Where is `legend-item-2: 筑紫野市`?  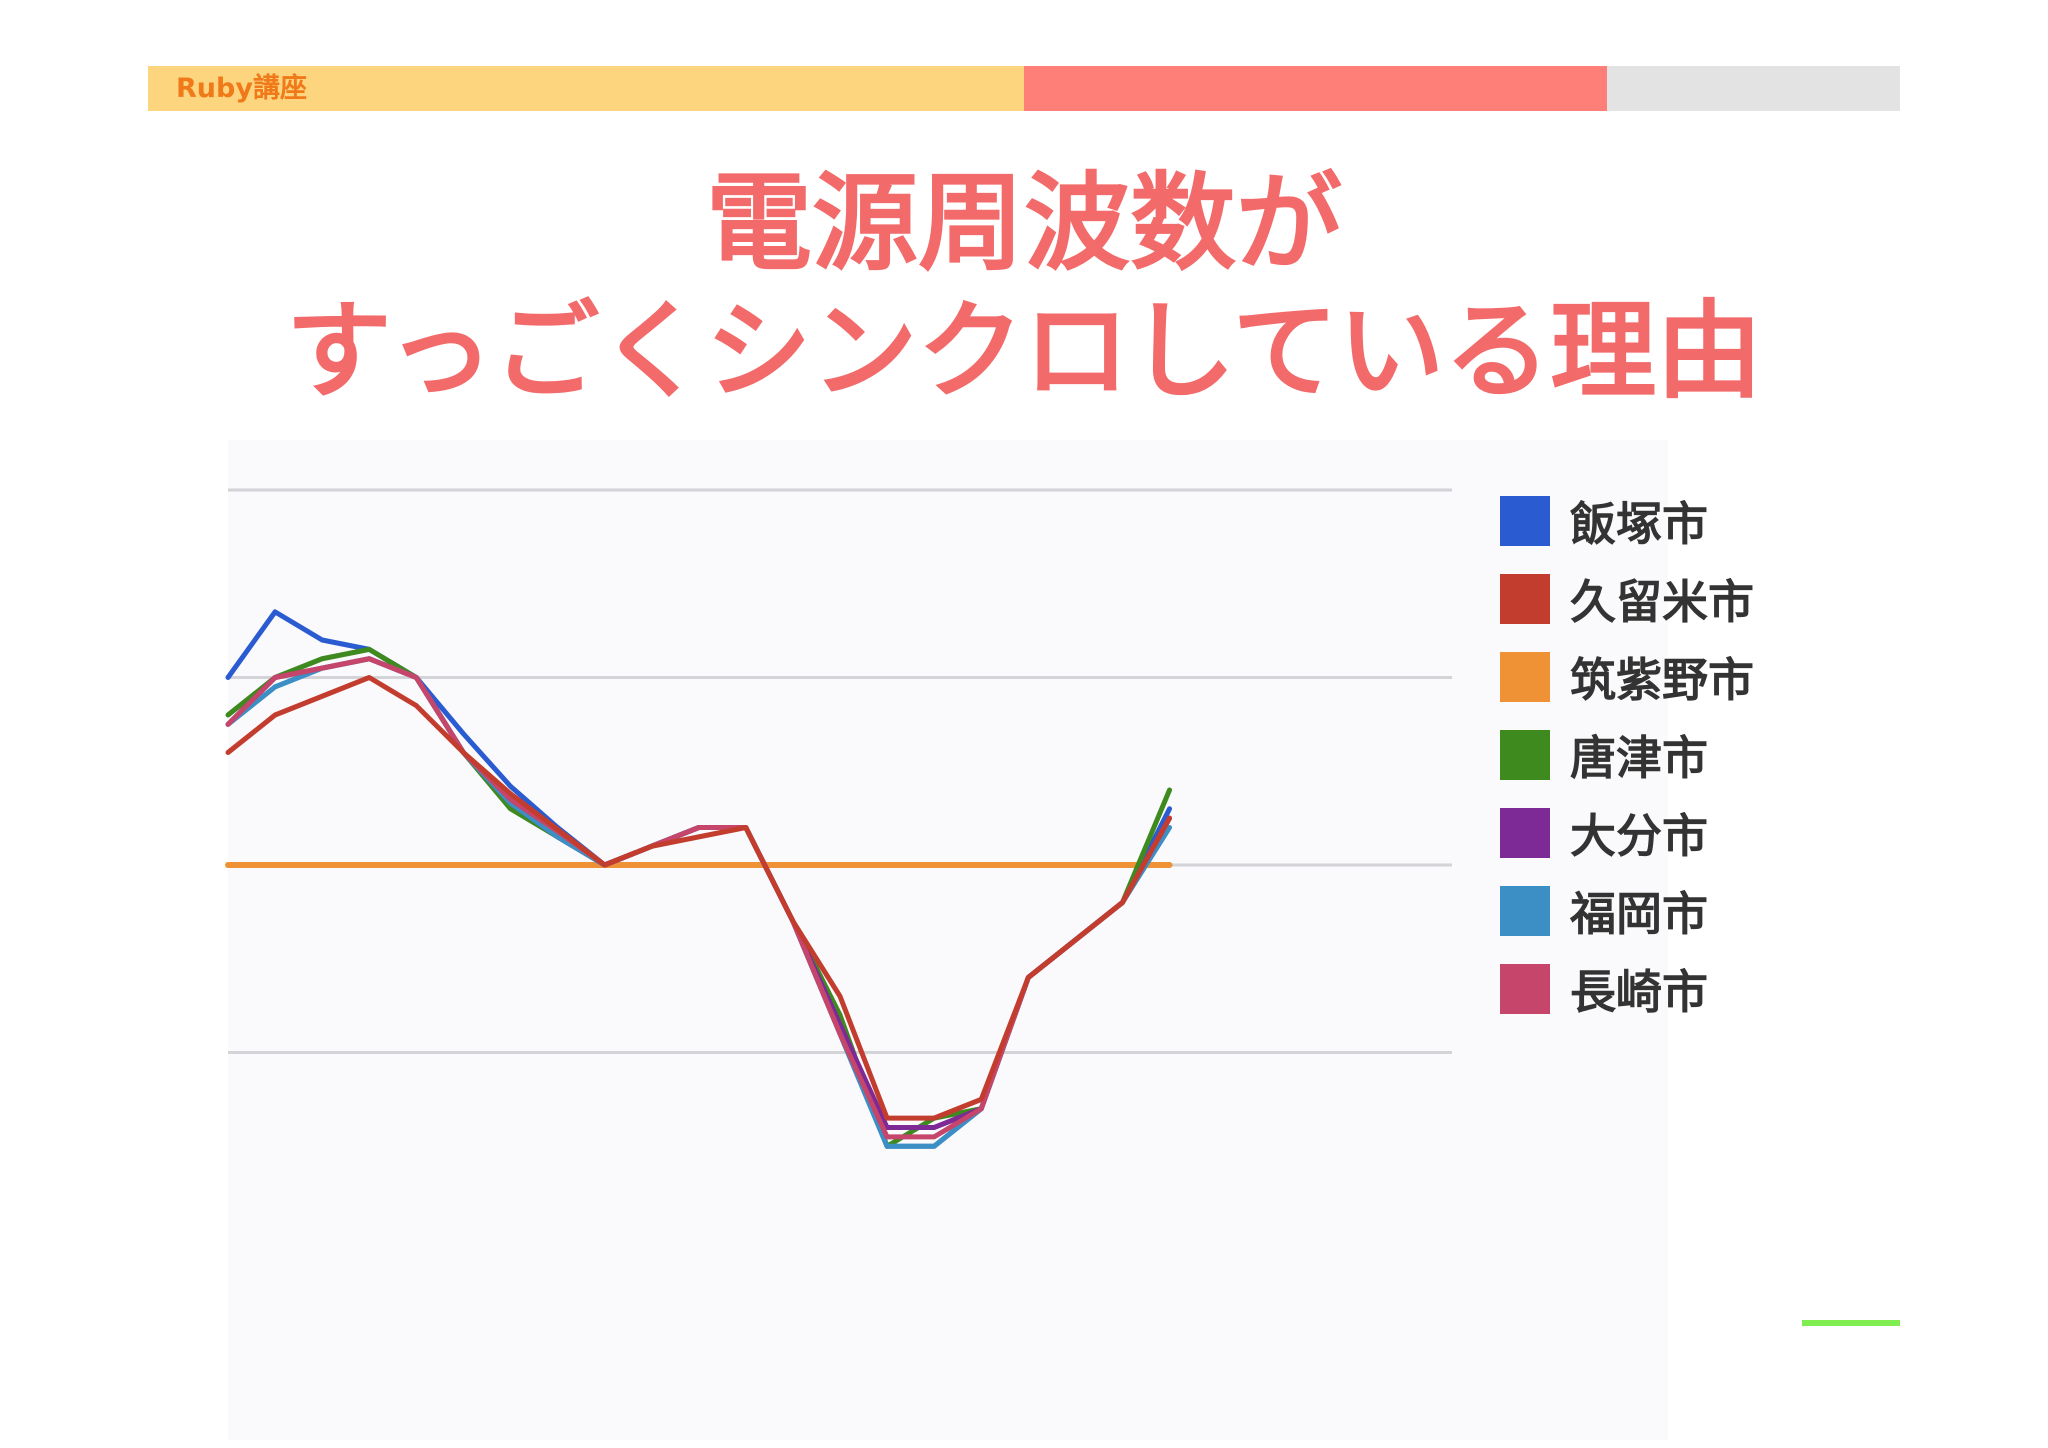
legend-item-2: 筑紫野市 is located at coordinates (1627, 677).